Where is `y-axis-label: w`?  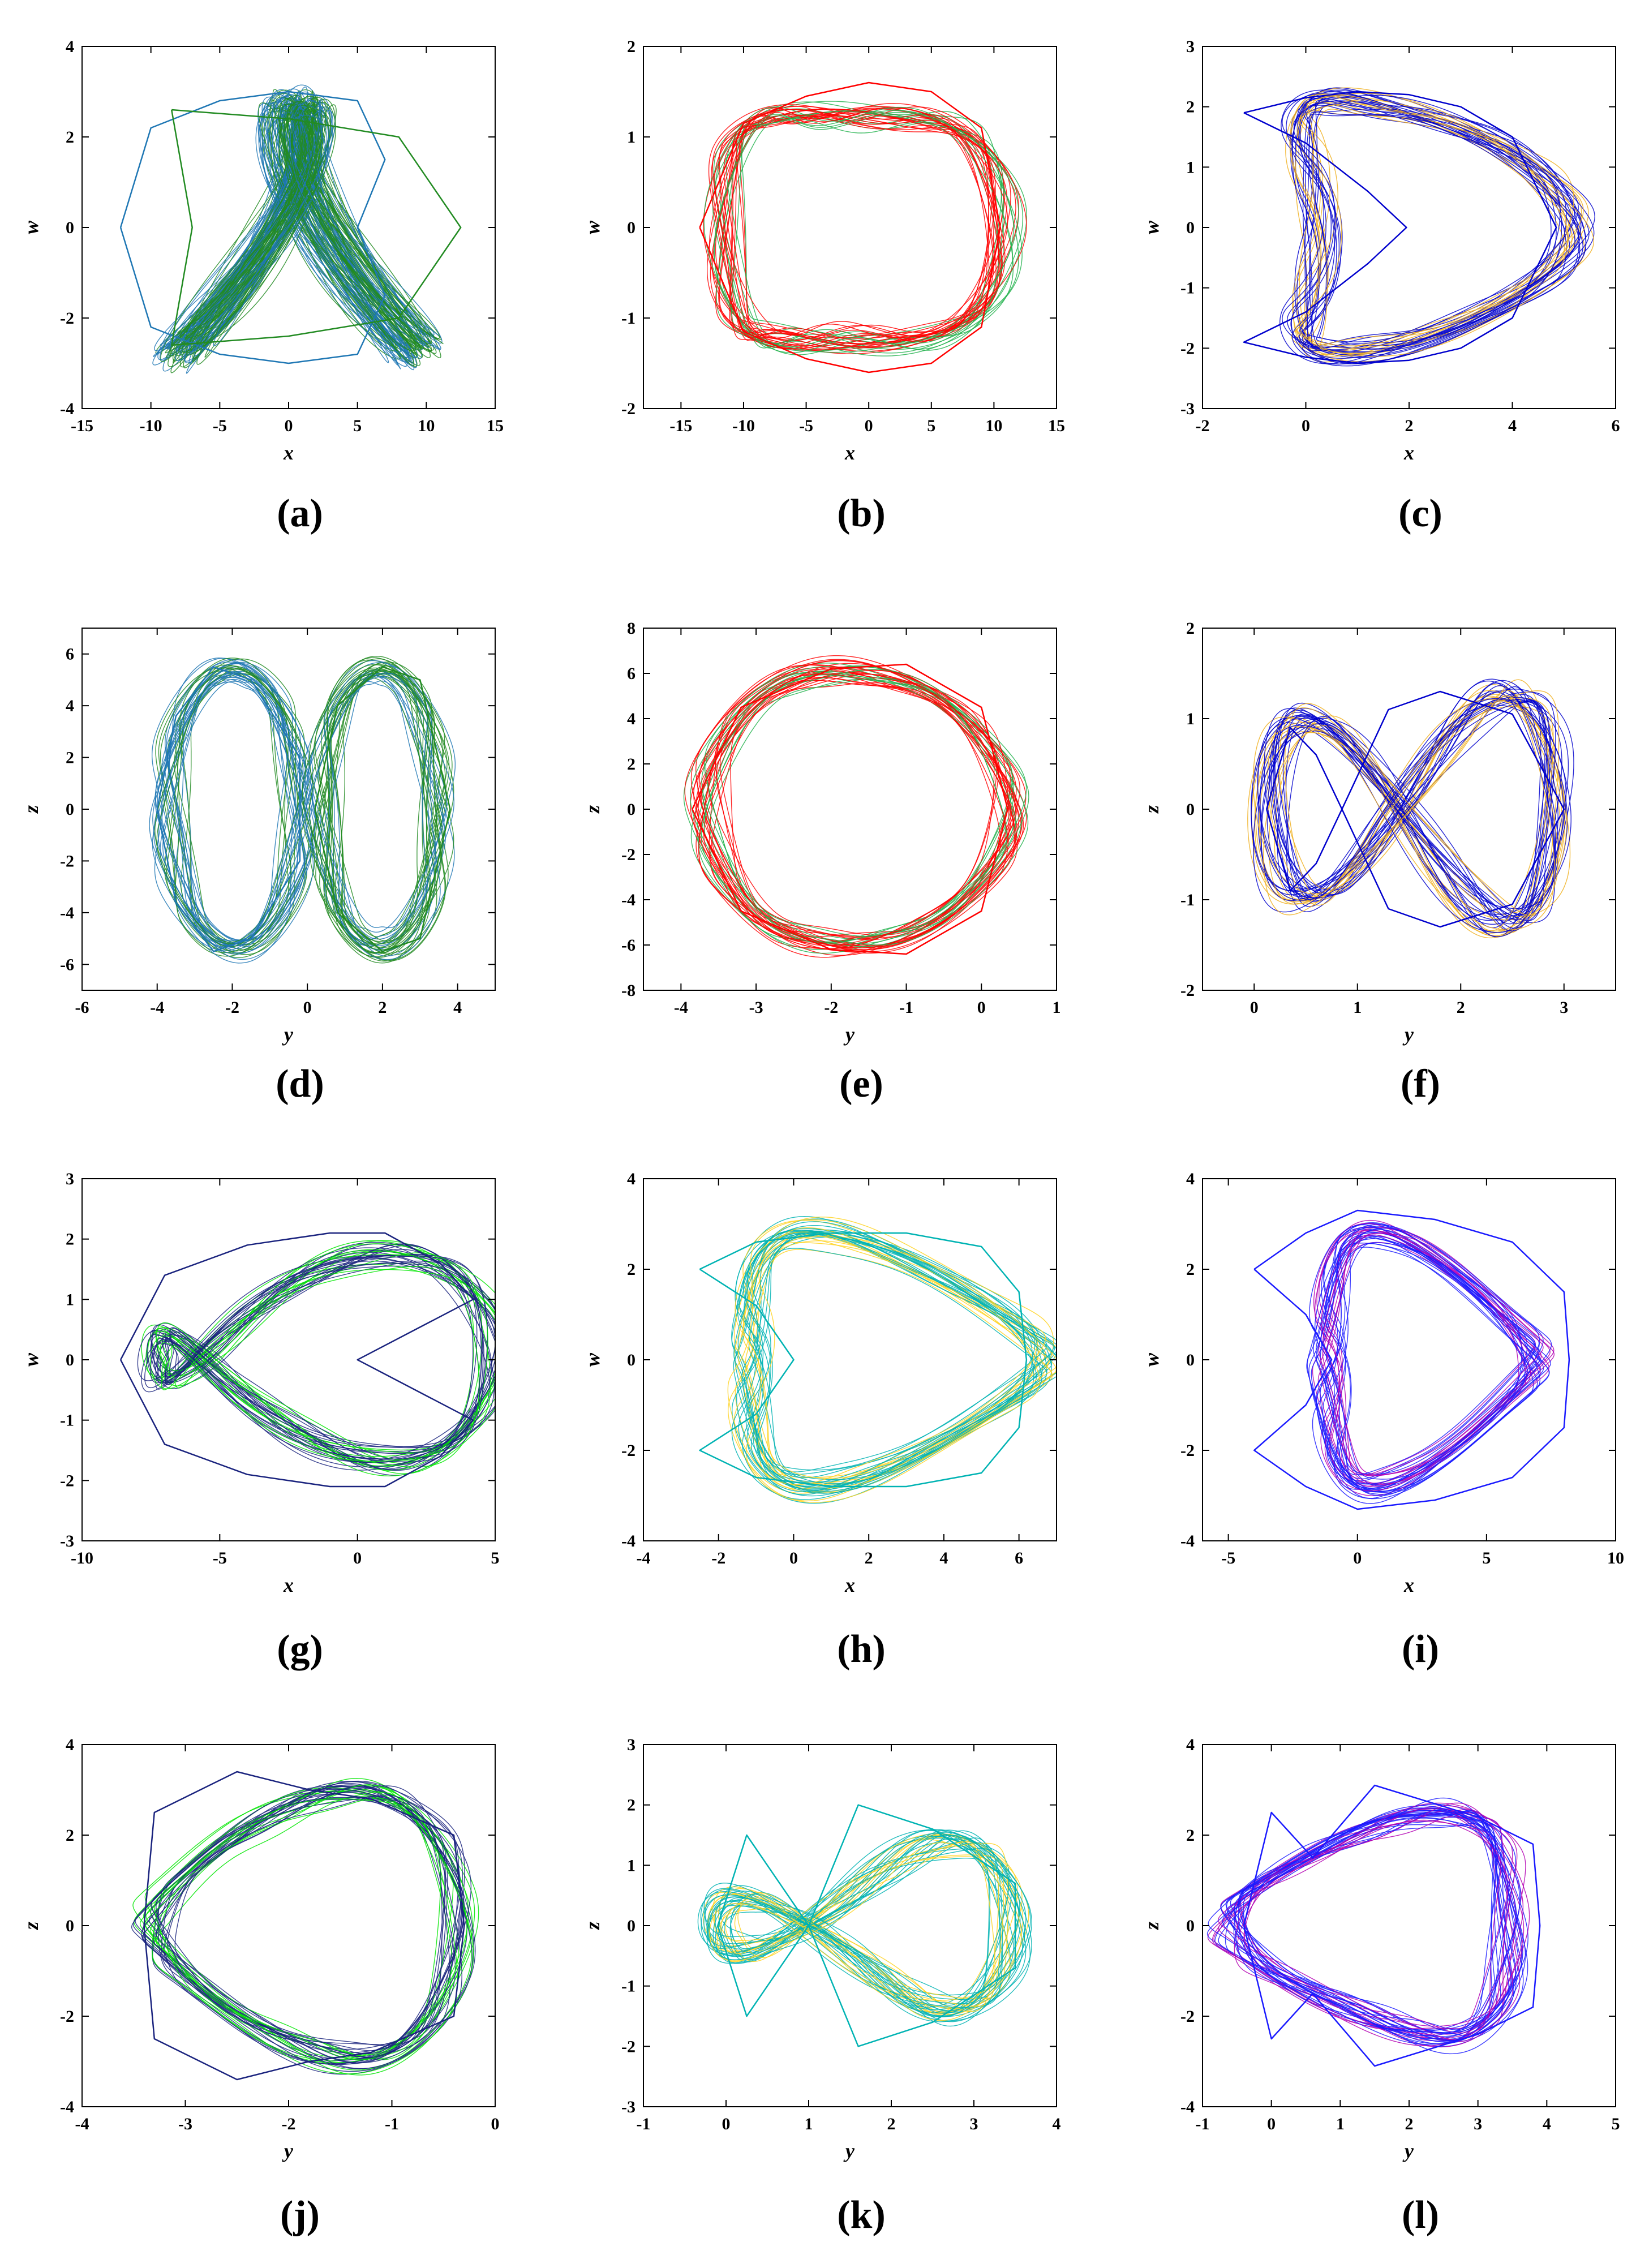 y-axis-label: w is located at coordinates (593, 1359).